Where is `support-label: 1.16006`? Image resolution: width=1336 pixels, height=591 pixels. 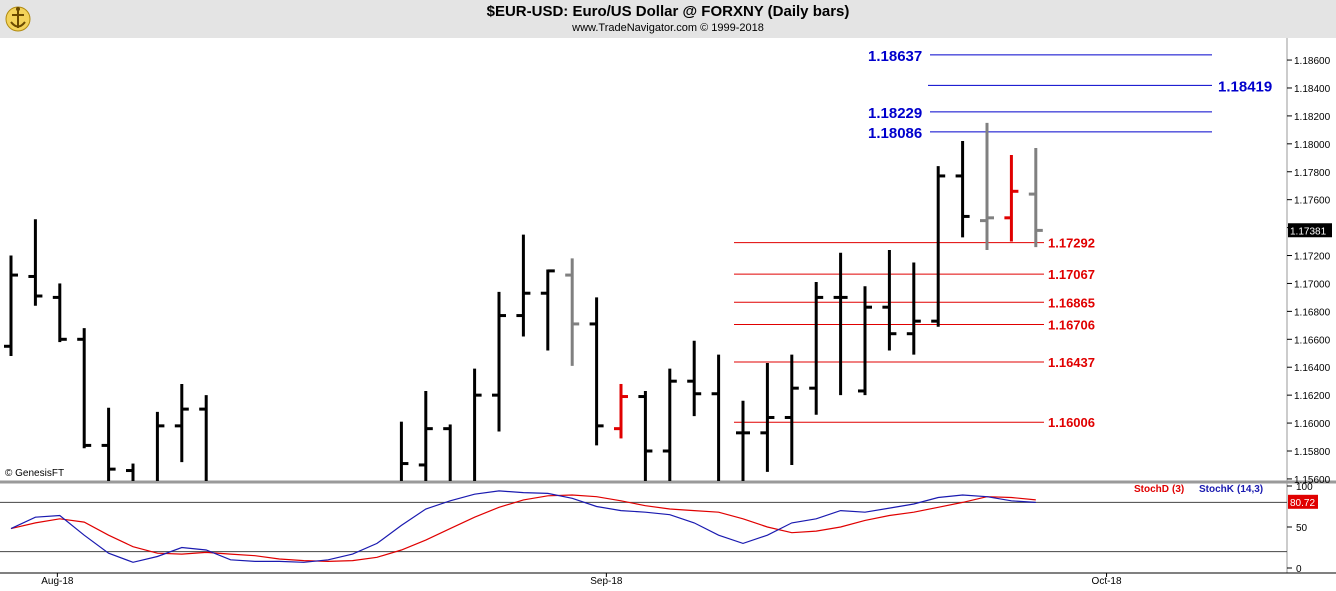
support-label: 1.16006 is located at coordinates (1071, 422).